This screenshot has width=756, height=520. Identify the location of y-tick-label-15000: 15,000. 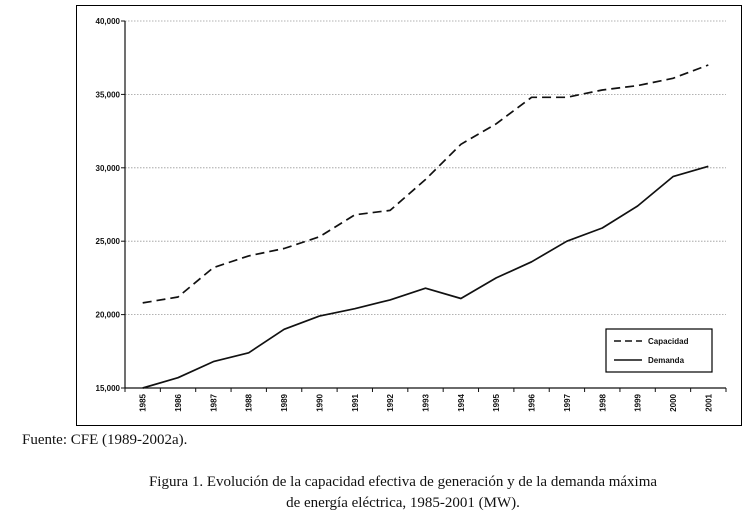
(108, 388).